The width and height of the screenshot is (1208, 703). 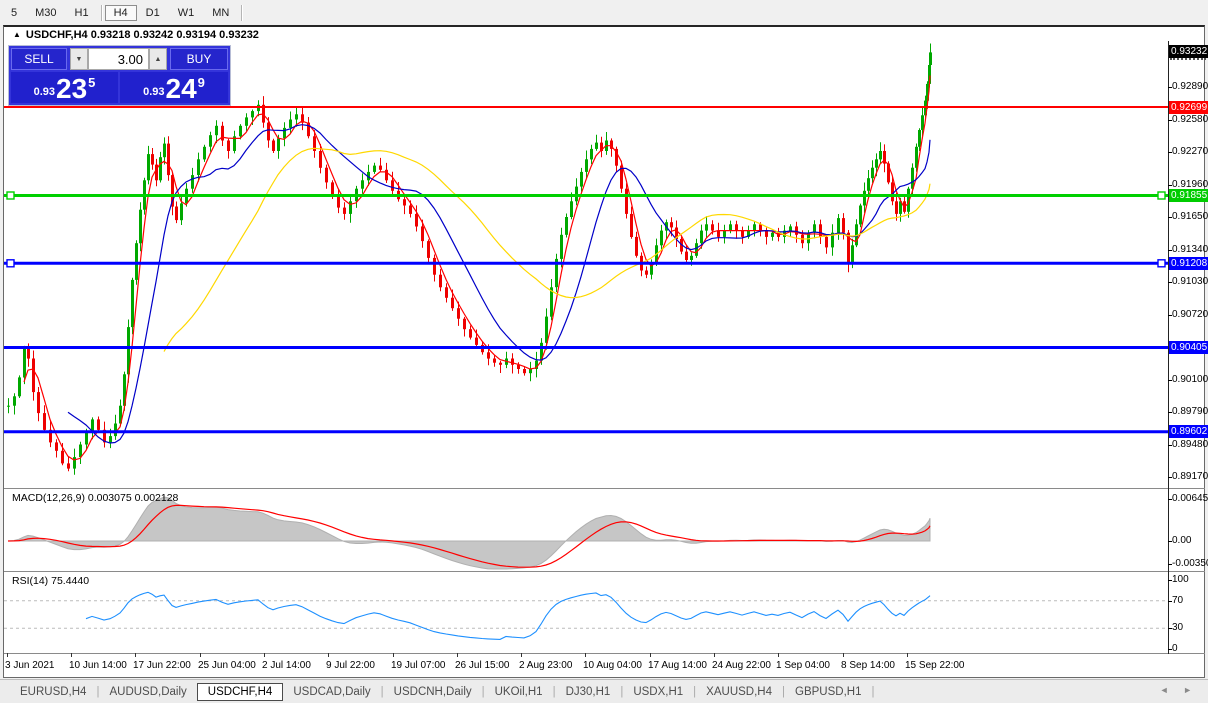 I want to click on one-click-trade-panel: SELL ▼ 3.00 ▲ BUY 0.93 23 5 0.93 24 9, so click(x=119, y=75).